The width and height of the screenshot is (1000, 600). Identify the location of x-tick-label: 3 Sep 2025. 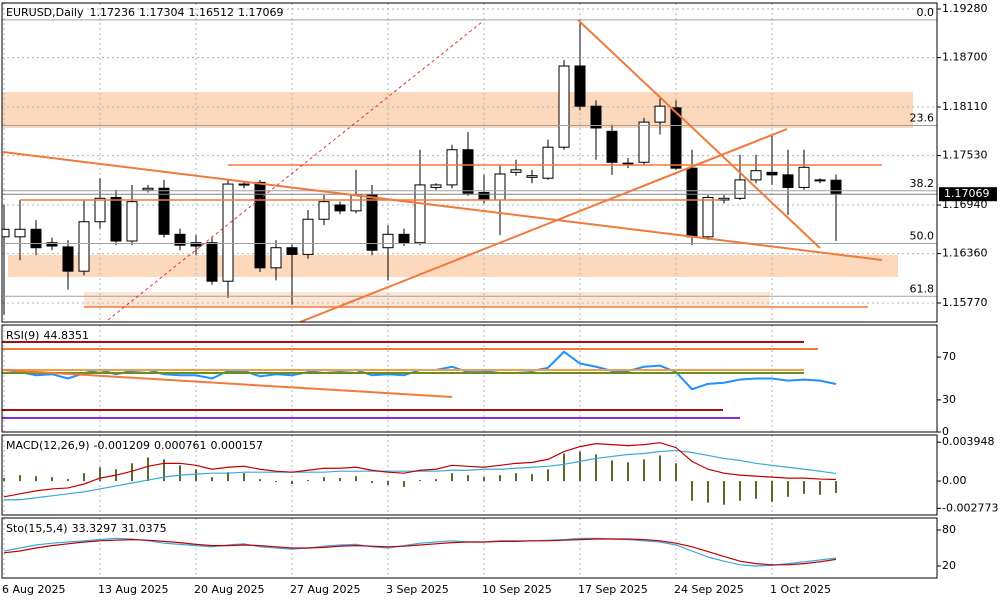
(417, 589).